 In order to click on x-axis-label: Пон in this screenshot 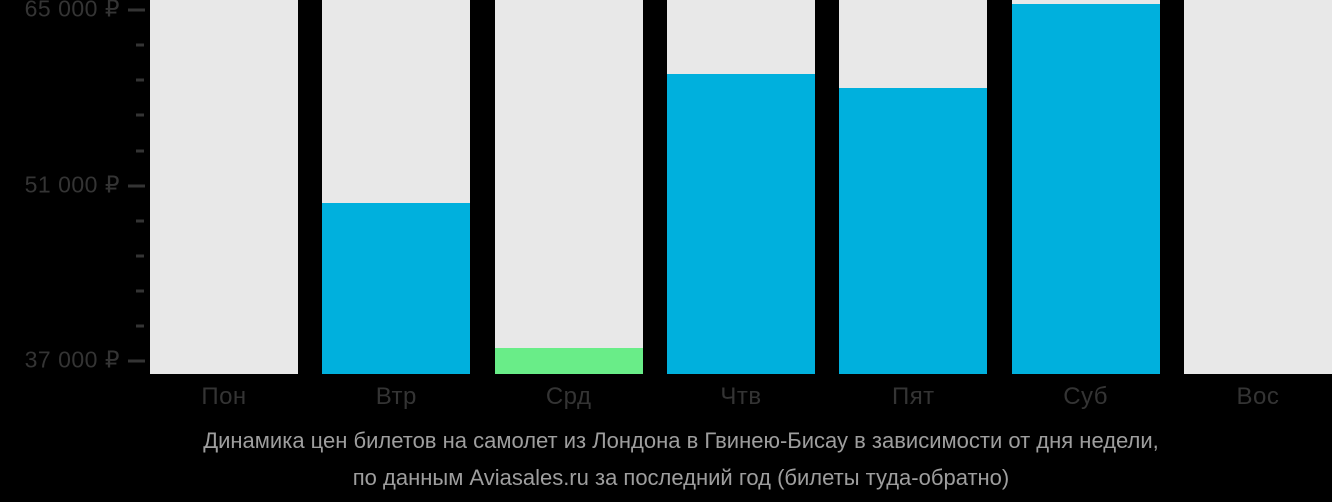, I will do `click(224, 396)`.